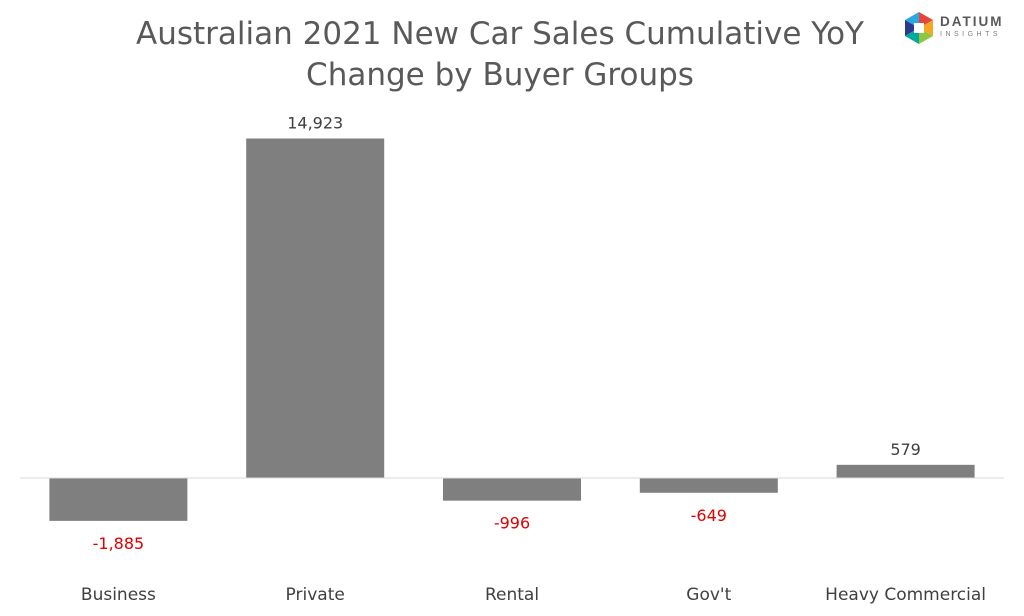  Describe the element at coordinates (971, 34) in the screenshot. I see `logo-subtitle: INSIGHTS` at that location.